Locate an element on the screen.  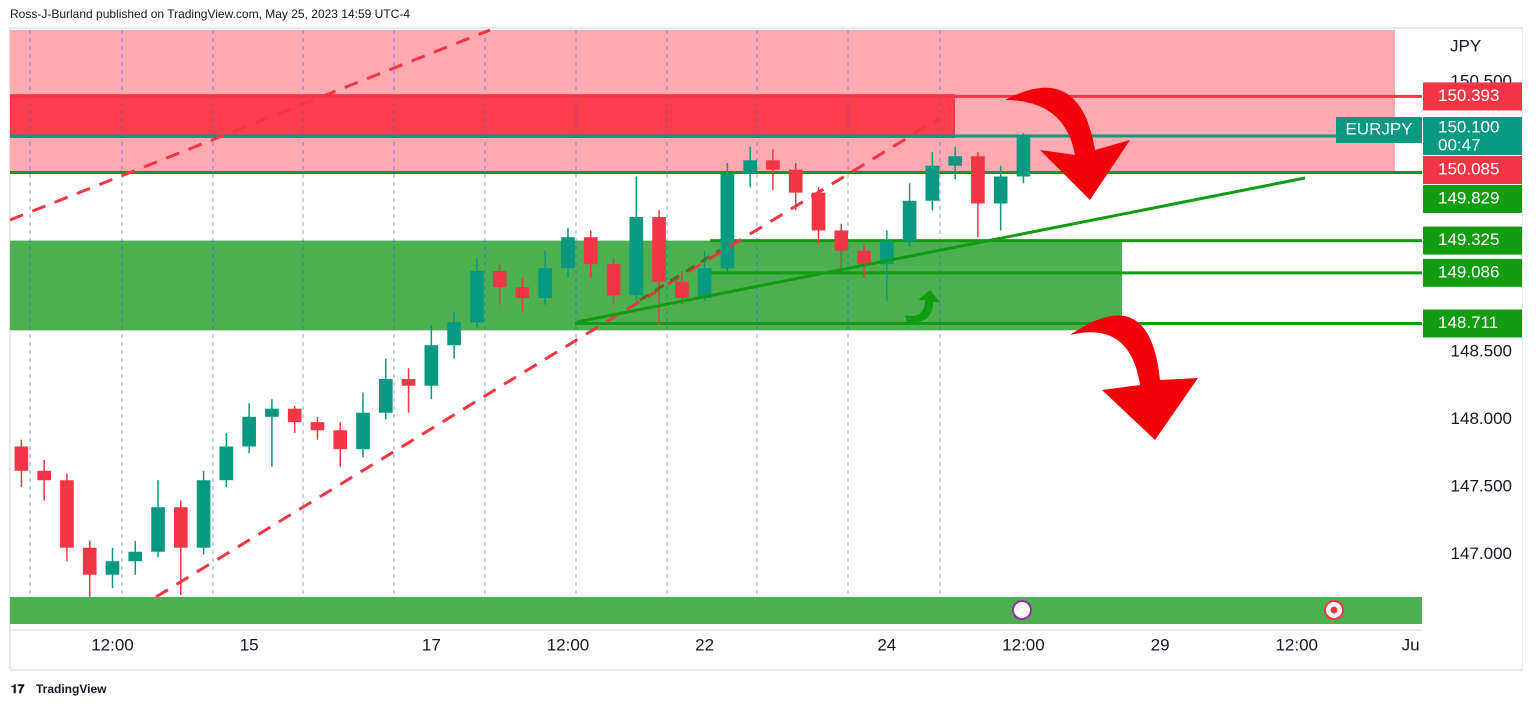
x-tick-label: 15 is located at coordinates (249, 644).